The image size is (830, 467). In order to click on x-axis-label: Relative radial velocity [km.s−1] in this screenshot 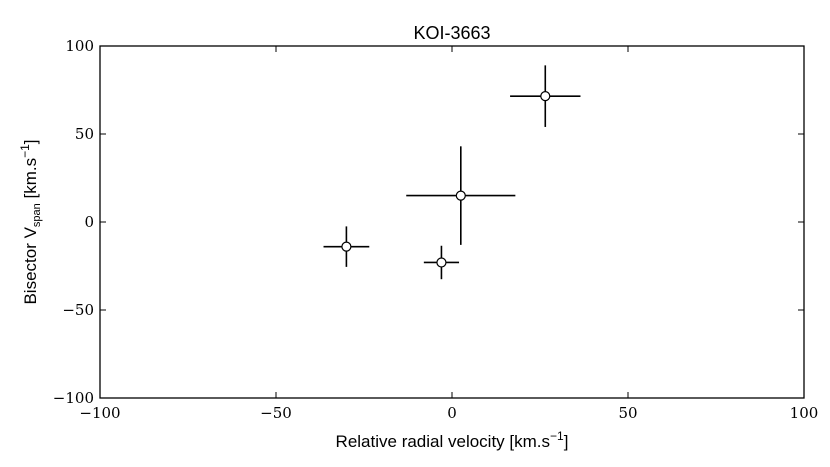, I will do `click(452, 440)`.